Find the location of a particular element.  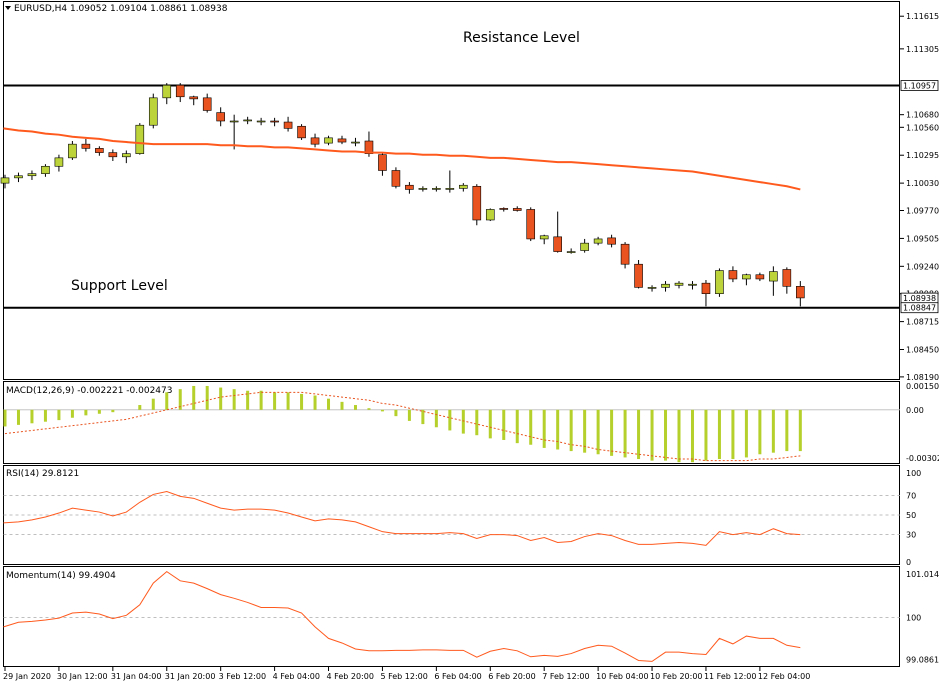

time-tick-label: 10 Feb 20:00 is located at coordinates (676, 676).